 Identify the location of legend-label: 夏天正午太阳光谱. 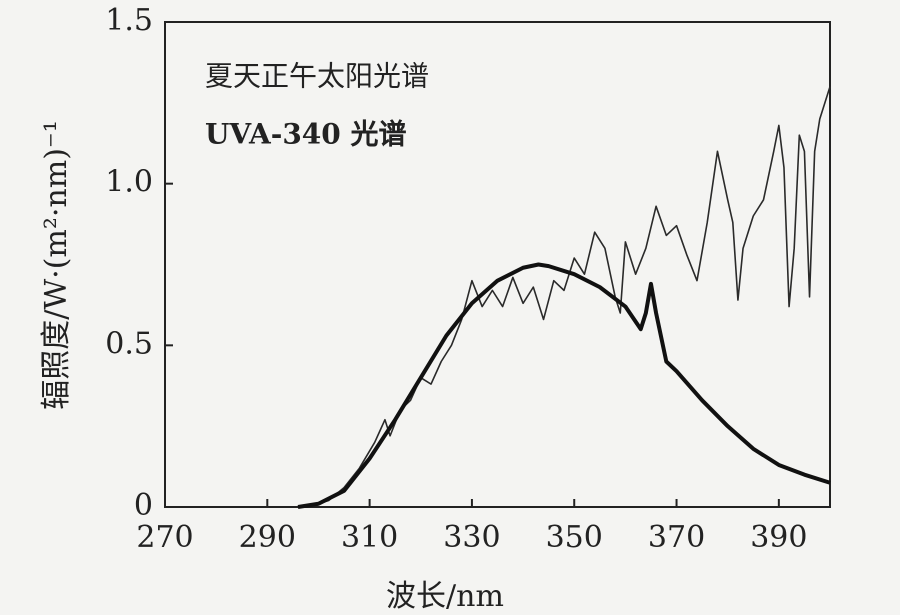
(317, 76).